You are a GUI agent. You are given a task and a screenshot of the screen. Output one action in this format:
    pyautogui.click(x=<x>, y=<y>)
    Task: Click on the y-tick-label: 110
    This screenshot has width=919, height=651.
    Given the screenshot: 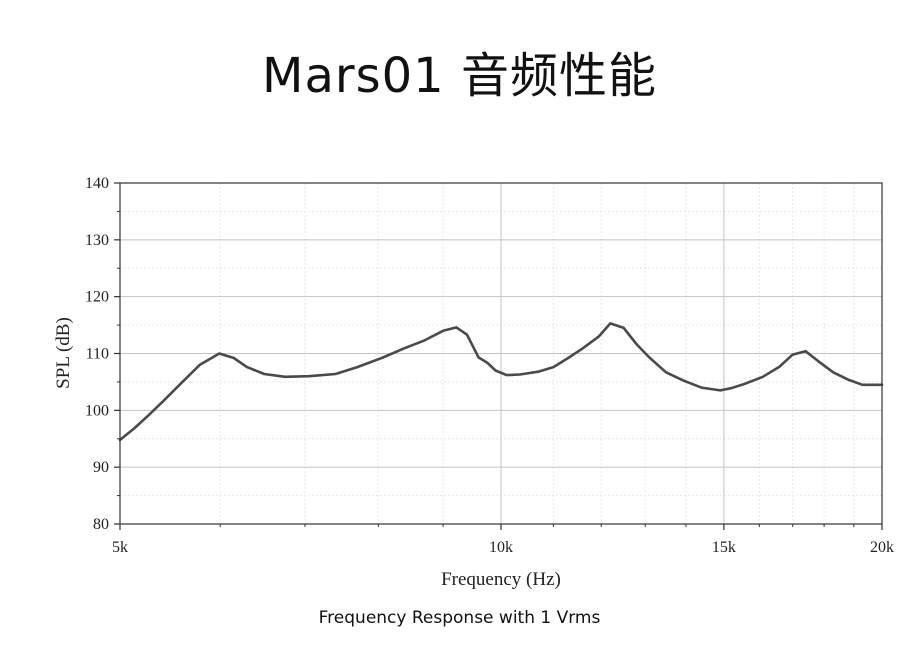 What is the action you would take?
    pyautogui.click(x=97, y=354)
    